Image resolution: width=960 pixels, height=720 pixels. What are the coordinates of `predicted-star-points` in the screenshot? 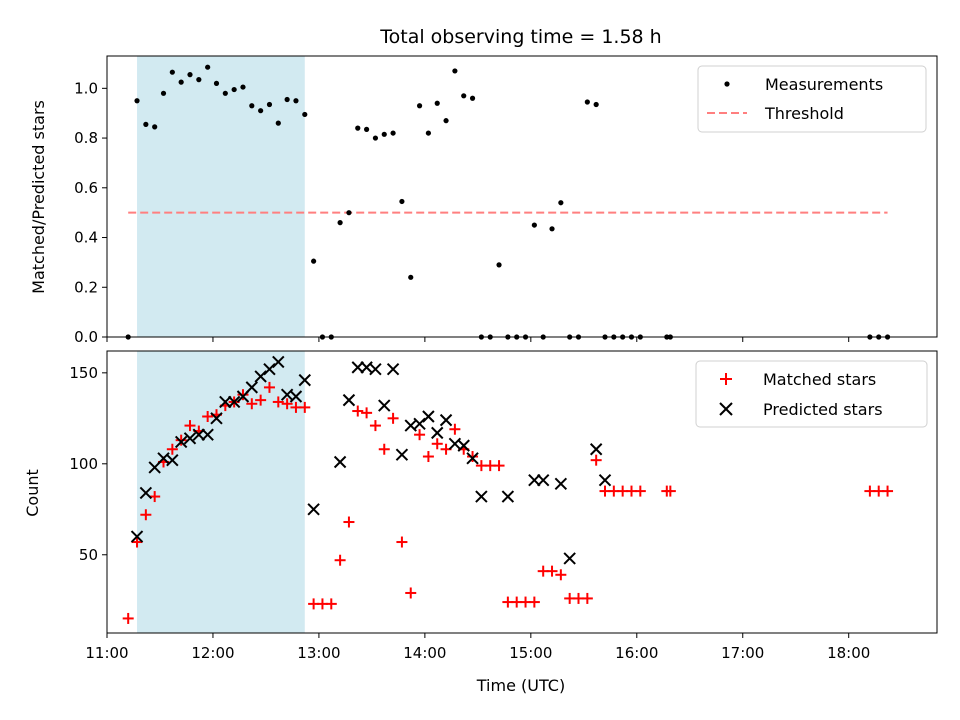 It's located at (371, 460).